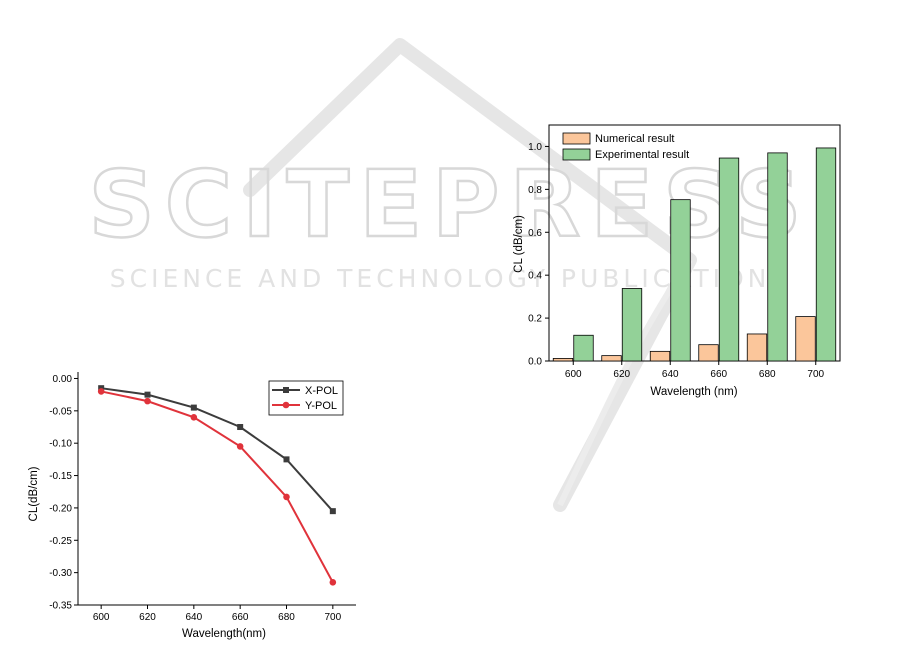 This screenshot has height=658, width=901. I want to click on bar-y-axis-label: CL (dB/cm), so click(519, 244).